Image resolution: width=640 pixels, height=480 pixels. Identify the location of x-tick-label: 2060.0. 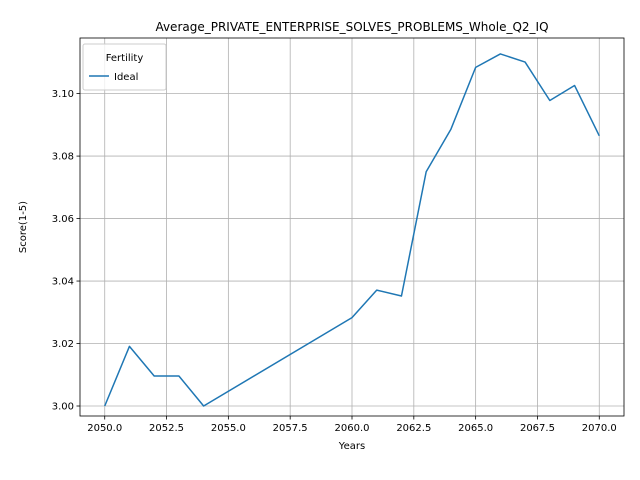
(352, 428).